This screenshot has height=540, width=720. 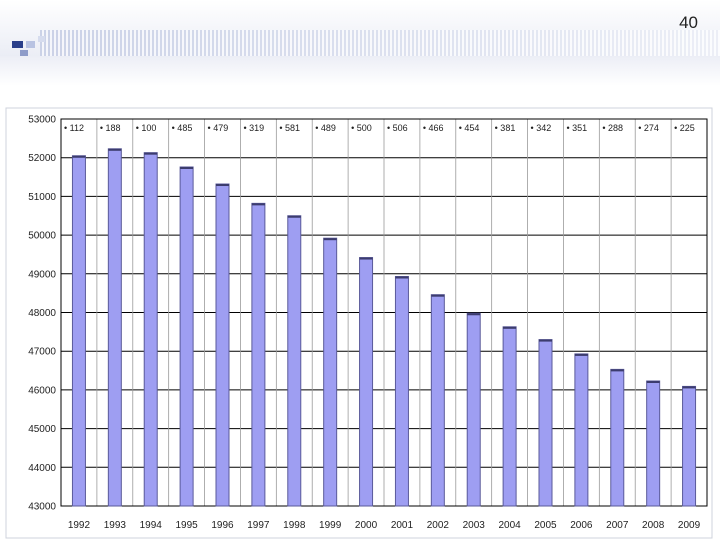 I want to click on x-tick-label: 1996, so click(x=222, y=525).